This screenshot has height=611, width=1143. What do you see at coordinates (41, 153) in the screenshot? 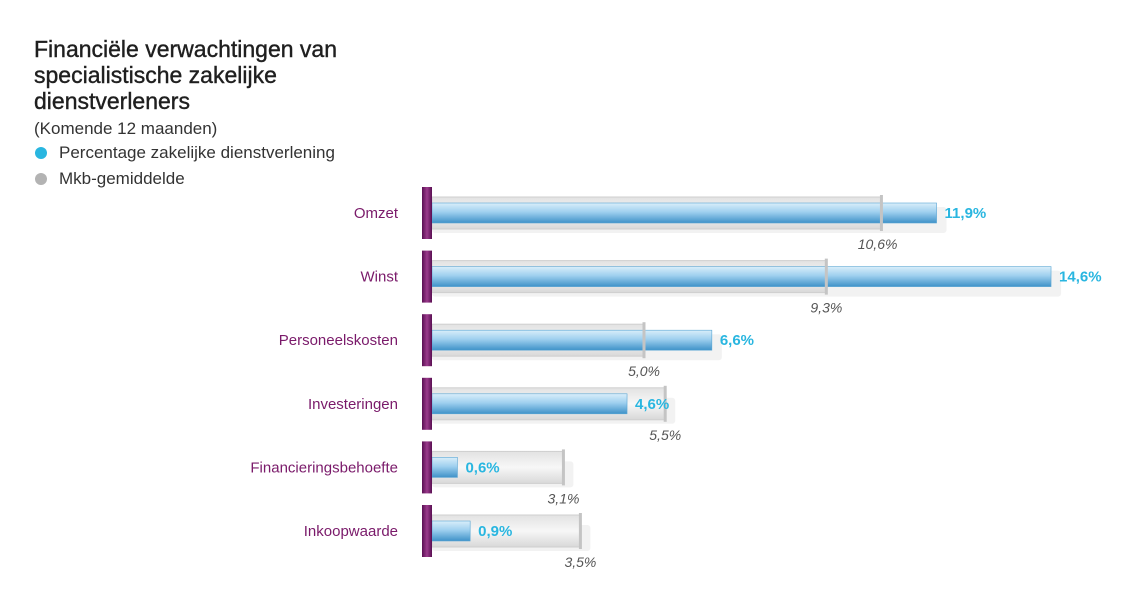
I see `legend-dot-sector` at bounding box center [41, 153].